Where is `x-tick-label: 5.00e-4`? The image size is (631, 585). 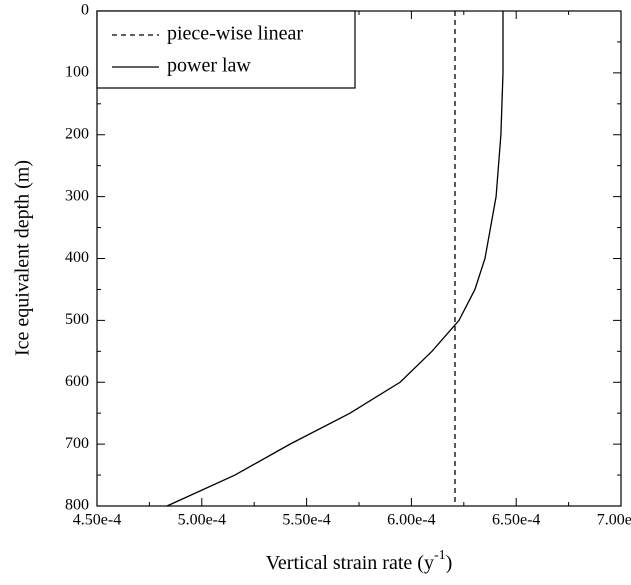 x-tick-label: 5.00e-4 is located at coordinates (202, 520).